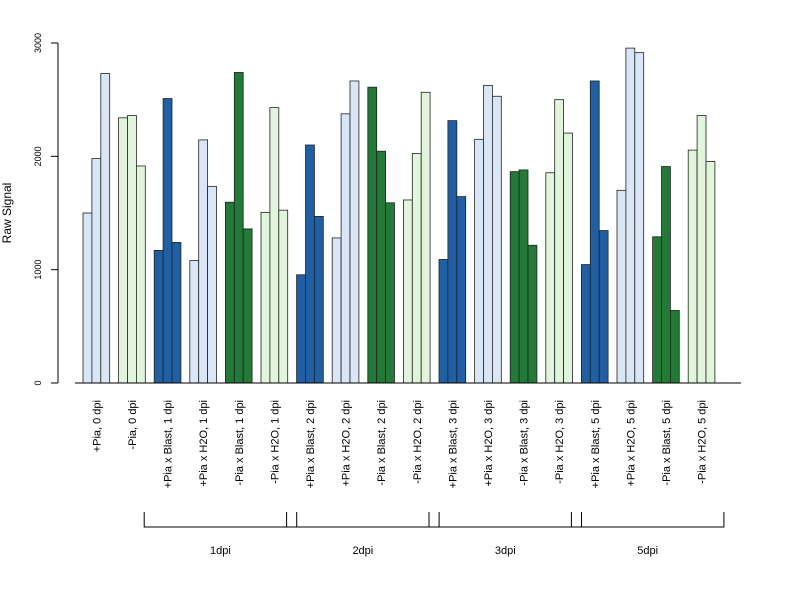  Describe the element at coordinates (647, 551) in the screenshot. I see `time-group-label: 5dpi` at that location.